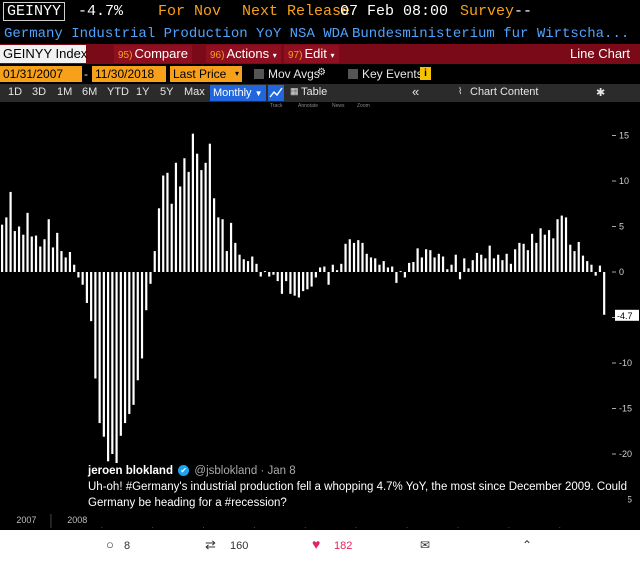 This screenshot has width=640, height=564. Describe the element at coordinates (504, 92) in the screenshot. I see `chart-content-button: Chart Content` at that location.